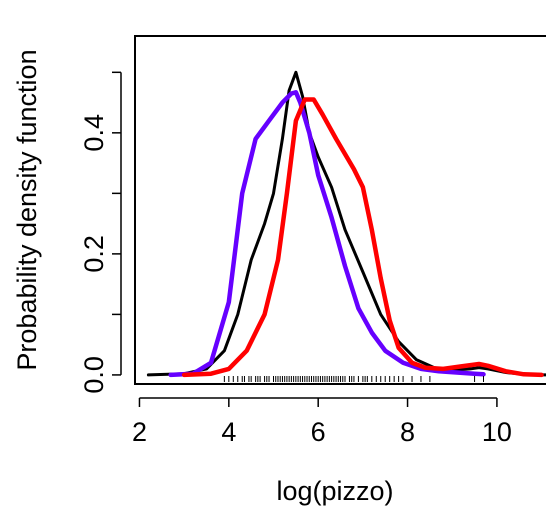 This screenshot has width=546, height=510. Describe the element at coordinates (334, 491) in the screenshot. I see `x-axis-title: log(pizzo)` at that location.